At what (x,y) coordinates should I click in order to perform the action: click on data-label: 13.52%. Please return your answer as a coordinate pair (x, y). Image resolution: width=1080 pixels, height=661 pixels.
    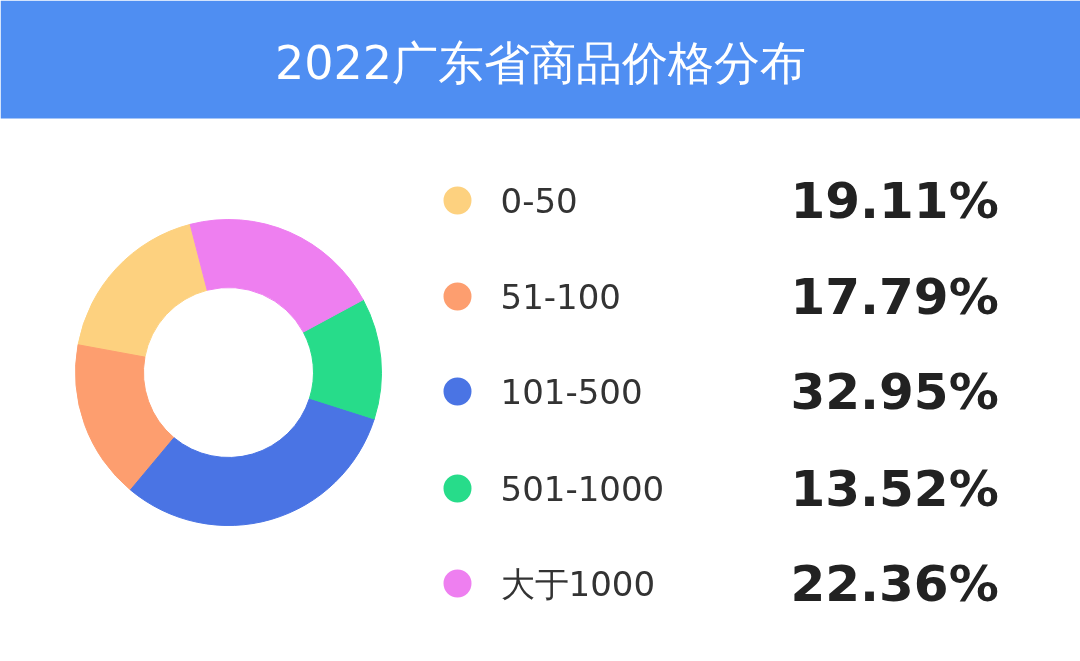
    Looking at the image, I should click on (894, 488).